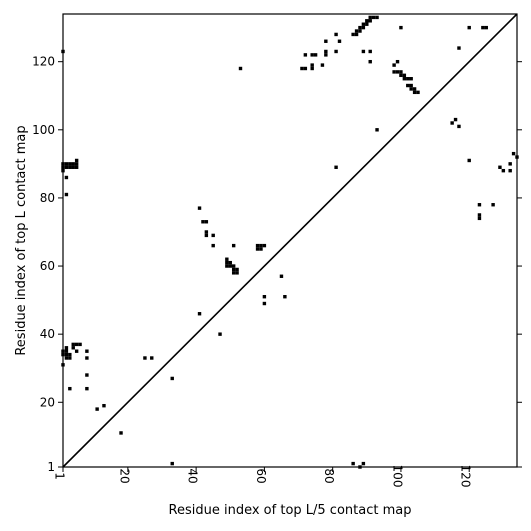 The height and width of the screenshot is (531, 531). What do you see at coordinates (124, 475) in the screenshot?
I see `x-tick-label: 20` at bounding box center [124, 475].